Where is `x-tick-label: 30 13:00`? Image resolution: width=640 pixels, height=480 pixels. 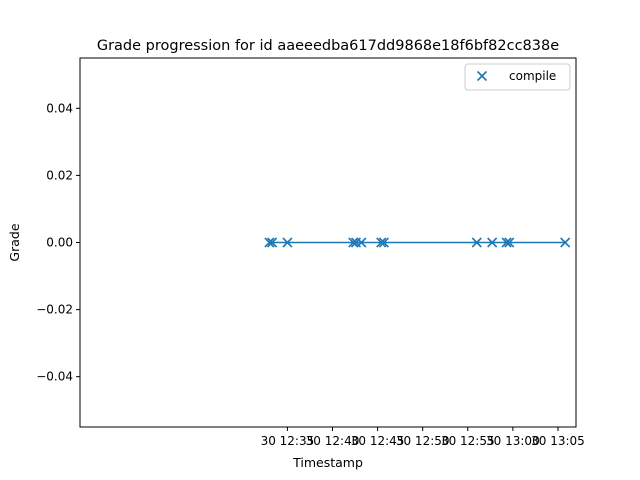 x-tick-label: 30 13:00 is located at coordinates (513, 441).